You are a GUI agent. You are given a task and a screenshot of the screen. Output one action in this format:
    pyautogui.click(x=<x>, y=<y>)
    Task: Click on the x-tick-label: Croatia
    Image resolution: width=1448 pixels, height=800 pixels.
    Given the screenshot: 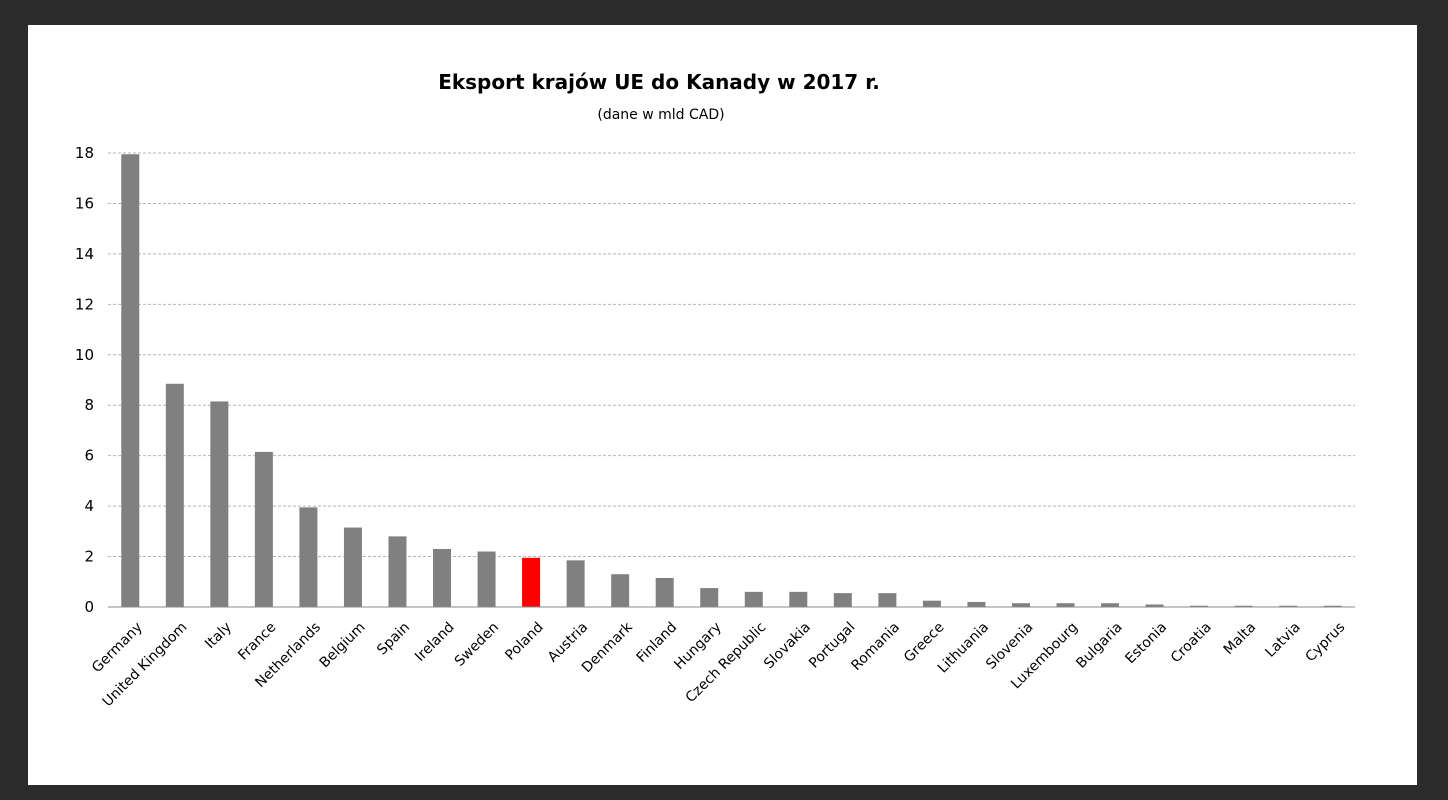 What is the action you would take?
    pyautogui.click(x=1191, y=642)
    